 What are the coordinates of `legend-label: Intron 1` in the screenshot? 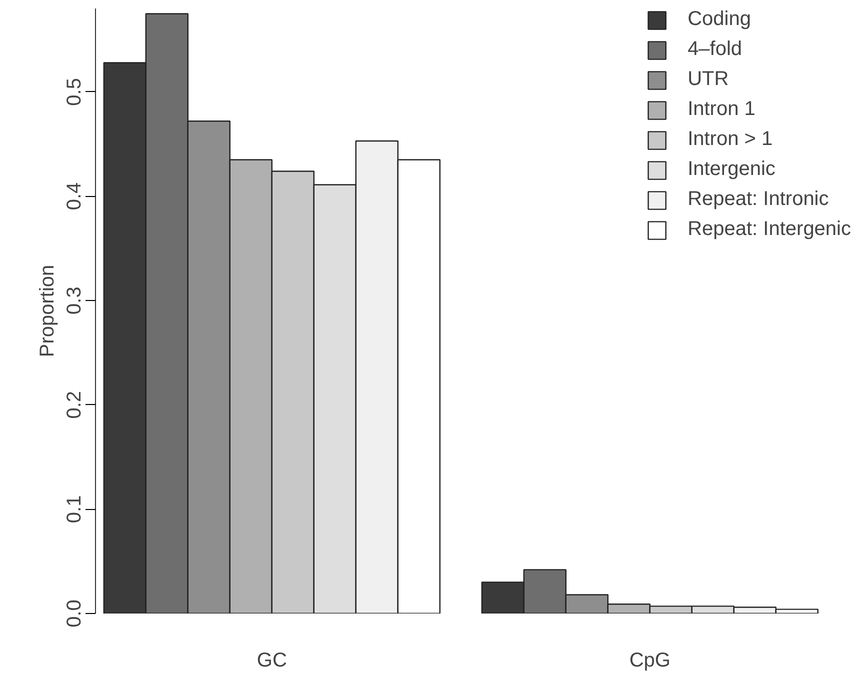 It's located at (722, 109).